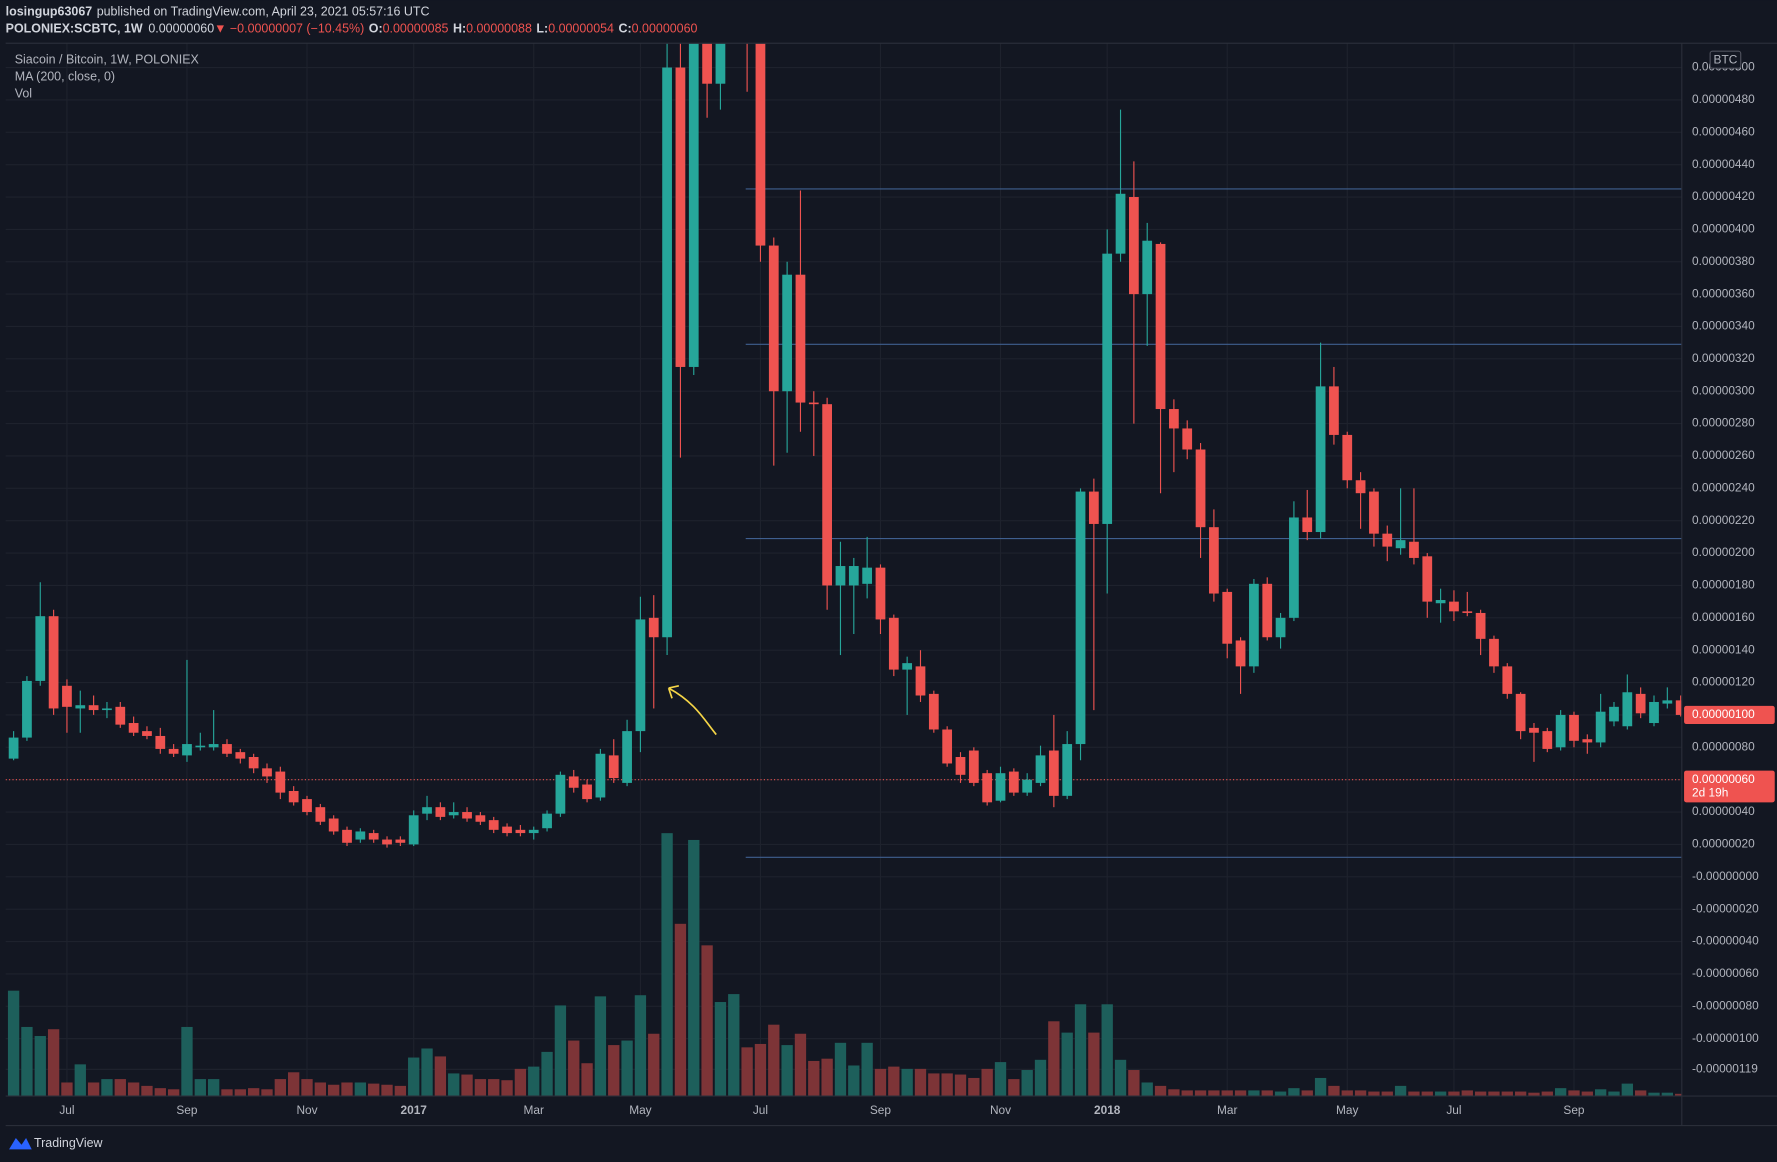 The width and height of the screenshot is (1777, 1162). Describe the element at coordinates (1107, 1110) in the screenshot. I see `x-tick-label: 2018` at that location.